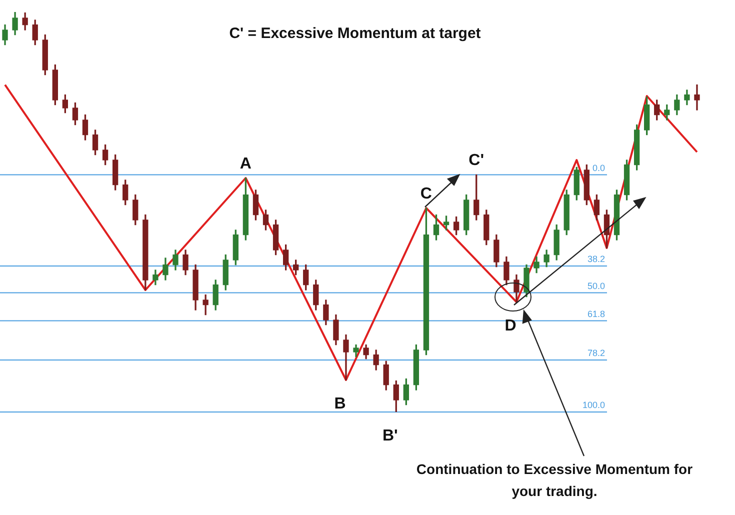 This screenshot has width=735, height=515. I want to click on annotation: D, so click(510, 325).